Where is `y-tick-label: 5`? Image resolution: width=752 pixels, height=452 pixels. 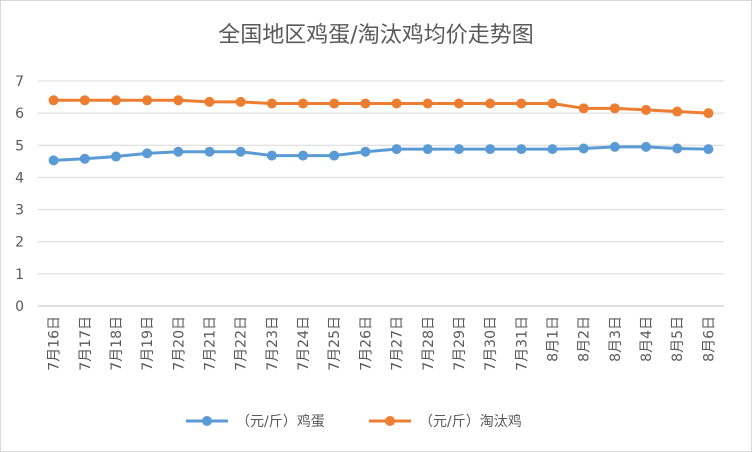
y-tick-label: 5 is located at coordinates (19, 146).